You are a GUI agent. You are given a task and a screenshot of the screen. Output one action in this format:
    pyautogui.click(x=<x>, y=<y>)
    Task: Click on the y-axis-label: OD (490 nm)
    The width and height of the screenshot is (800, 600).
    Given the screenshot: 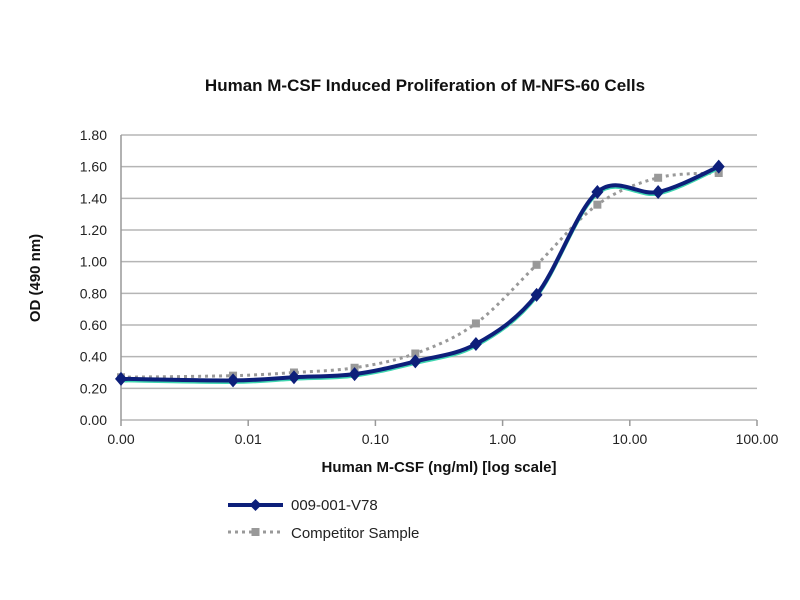 What is the action you would take?
    pyautogui.click(x=35, y=278)
    